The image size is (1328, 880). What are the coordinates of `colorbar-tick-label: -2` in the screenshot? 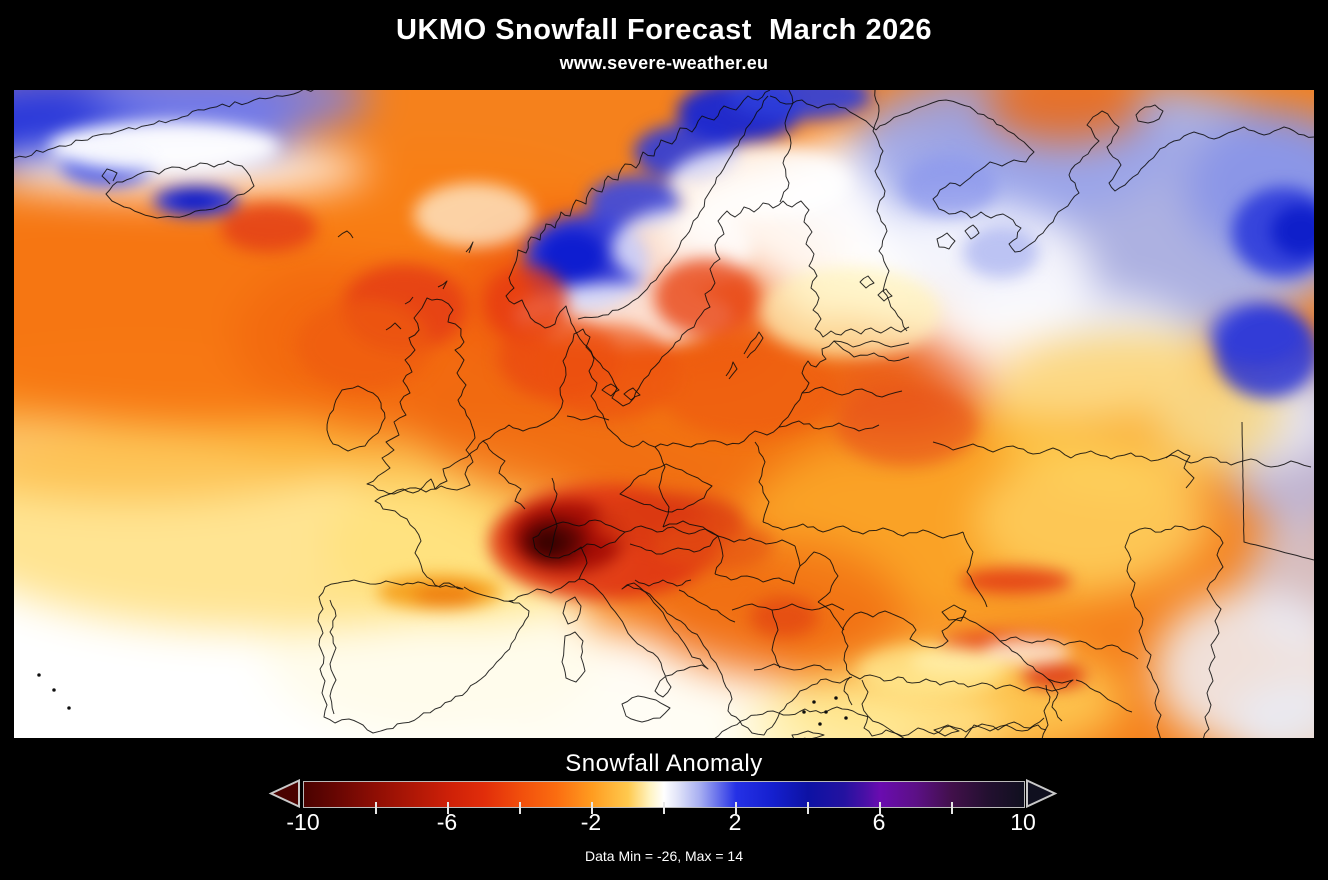 It's located at (591, 822).